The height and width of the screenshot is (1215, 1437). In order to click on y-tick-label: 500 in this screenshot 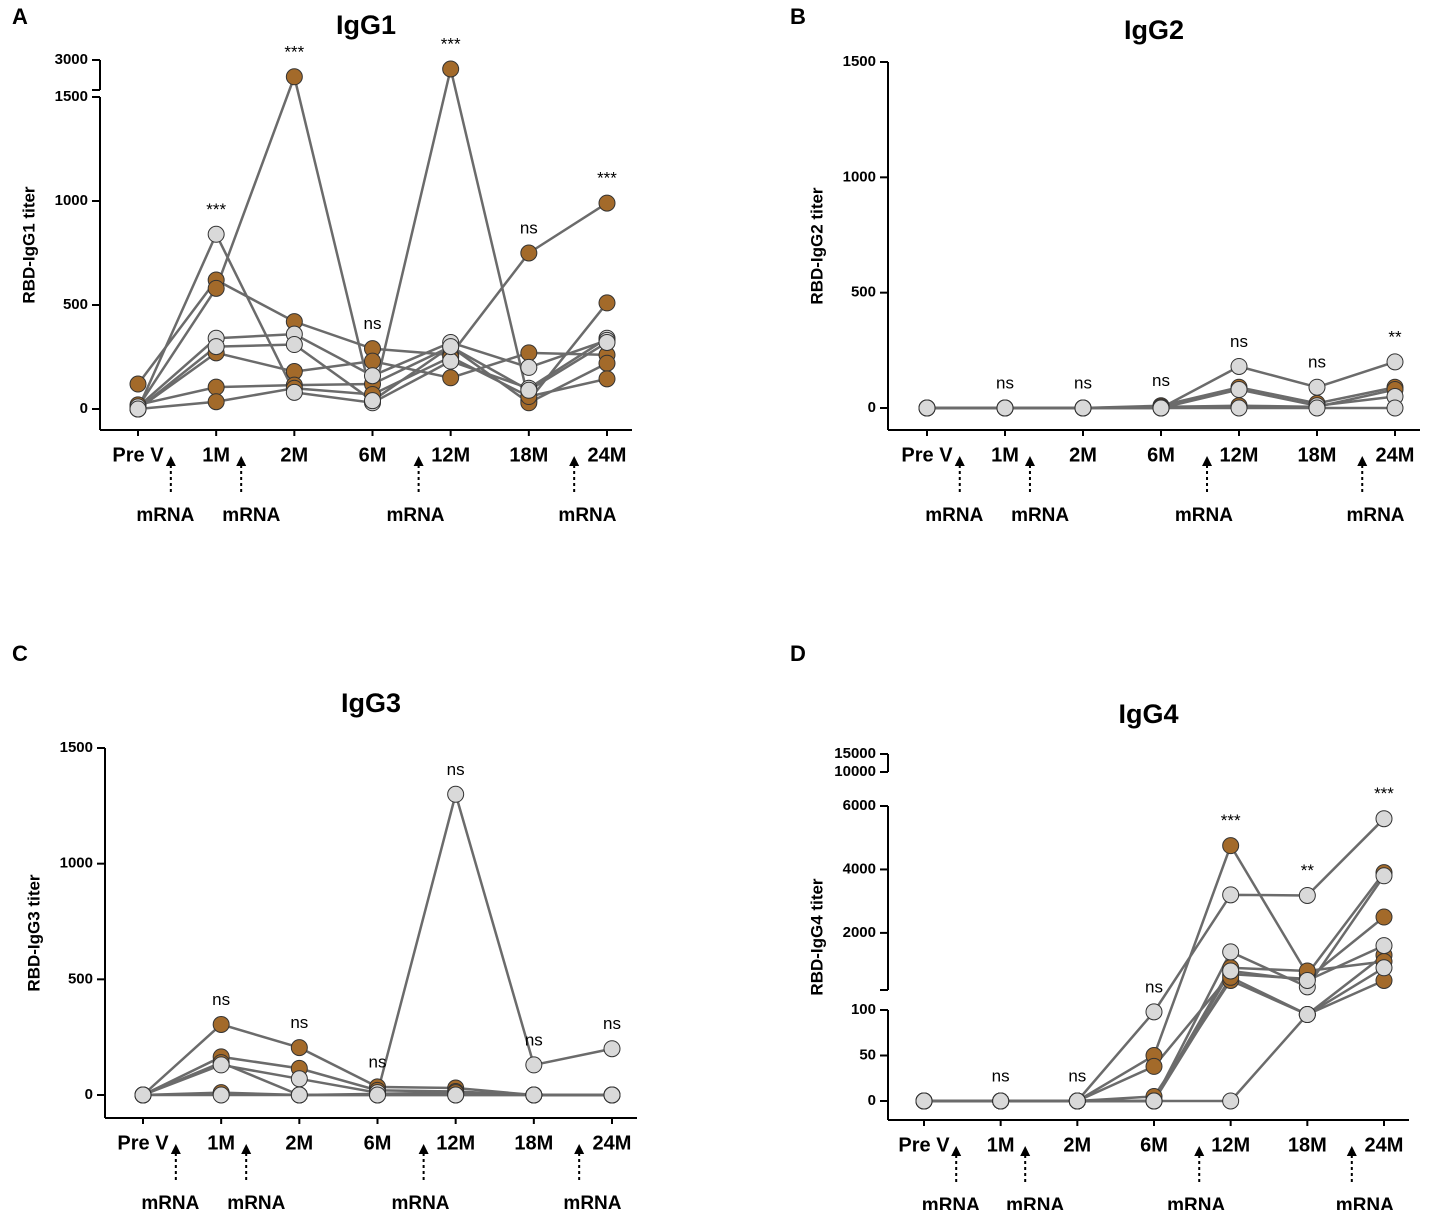, I will do `click(75, 304)`.